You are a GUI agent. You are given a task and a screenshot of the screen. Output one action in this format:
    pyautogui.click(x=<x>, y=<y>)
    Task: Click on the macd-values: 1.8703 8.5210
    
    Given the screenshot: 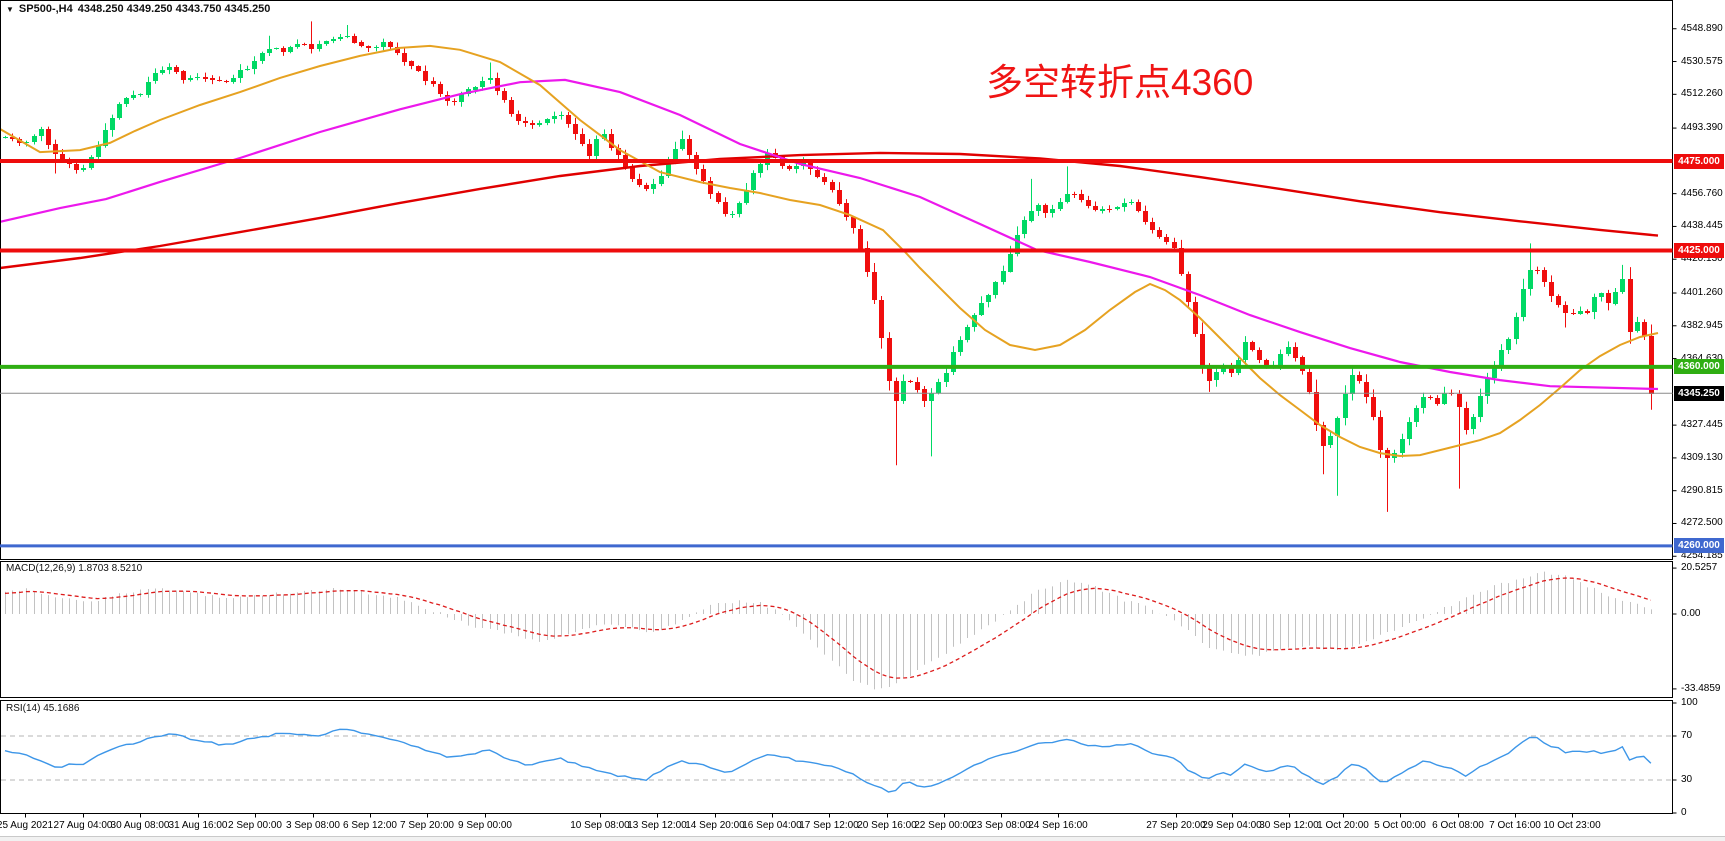 What is the action you would take?
    pyautogui.click(x=110, y=568)
    